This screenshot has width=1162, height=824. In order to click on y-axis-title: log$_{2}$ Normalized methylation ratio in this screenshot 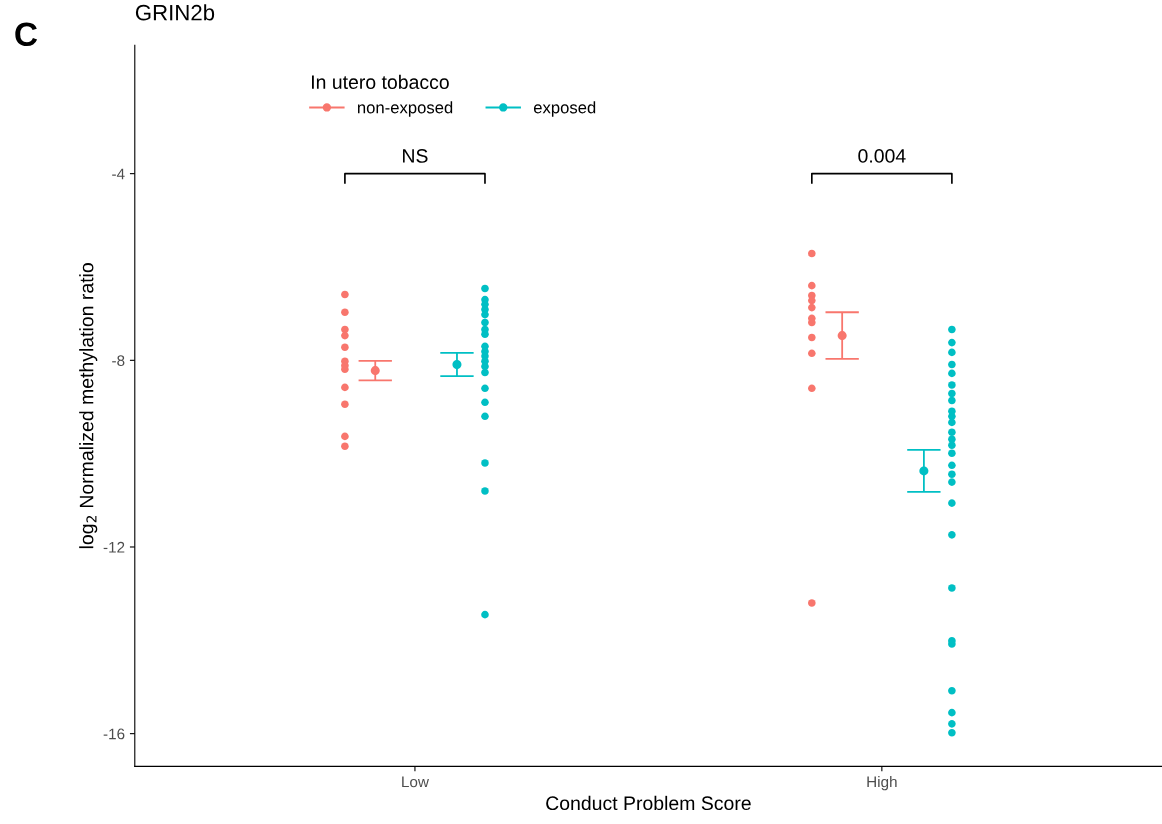, I will do `click(88, 406)`.